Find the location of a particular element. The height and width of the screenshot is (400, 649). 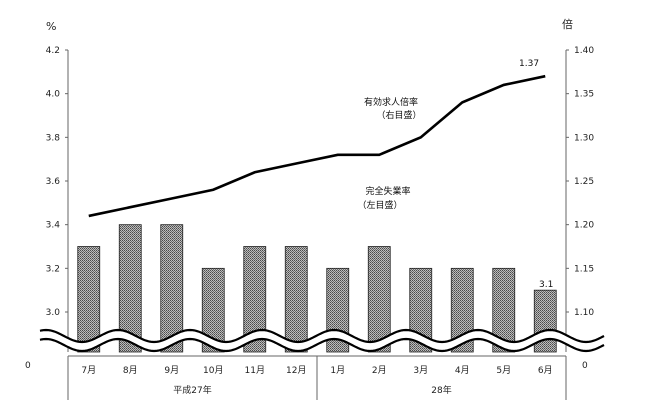

x-axis-tick-label: 8月 is located at coordinates (130, 370).